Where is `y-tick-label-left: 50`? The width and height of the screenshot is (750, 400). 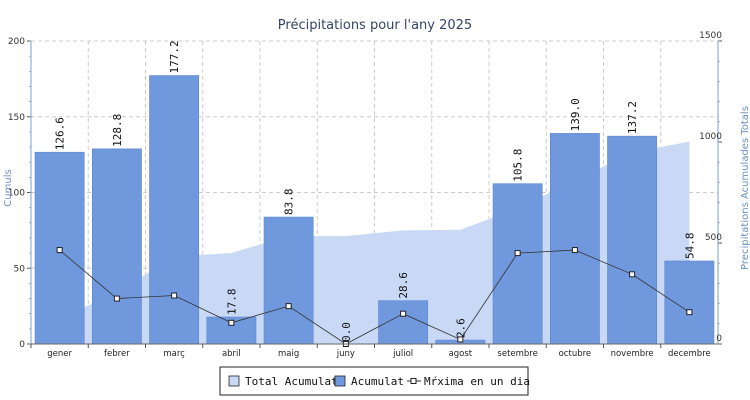 y-tick-label-left: 50 is located at coordinates (20, 269).